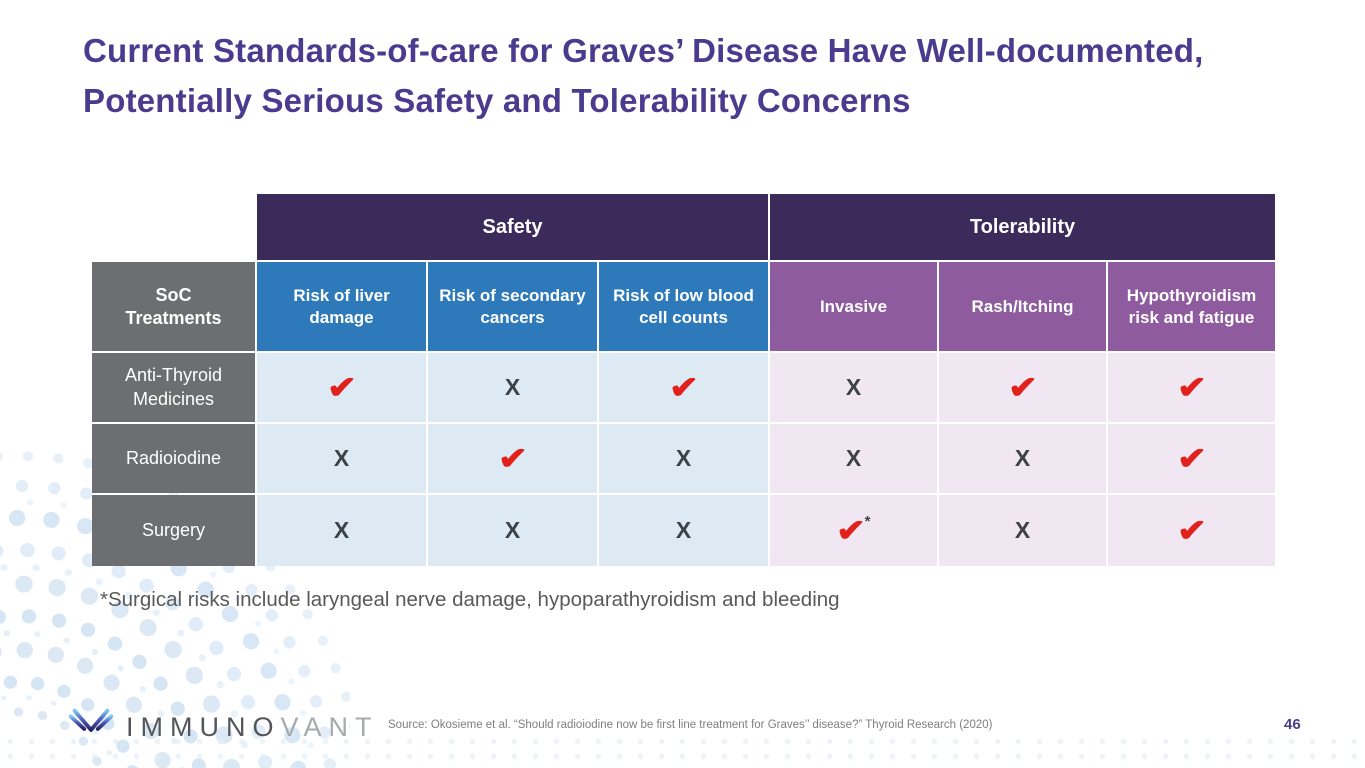  I want to click on mark-cell: ✔ *, so click(853, 530).